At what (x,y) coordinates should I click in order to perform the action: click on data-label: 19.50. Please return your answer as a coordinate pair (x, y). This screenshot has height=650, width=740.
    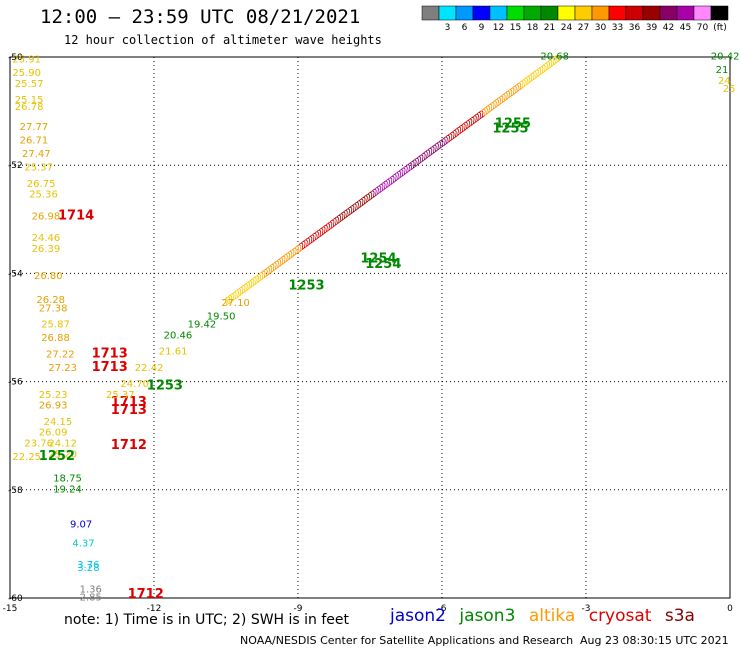
    Looking at the image, I should click on (221, 316).